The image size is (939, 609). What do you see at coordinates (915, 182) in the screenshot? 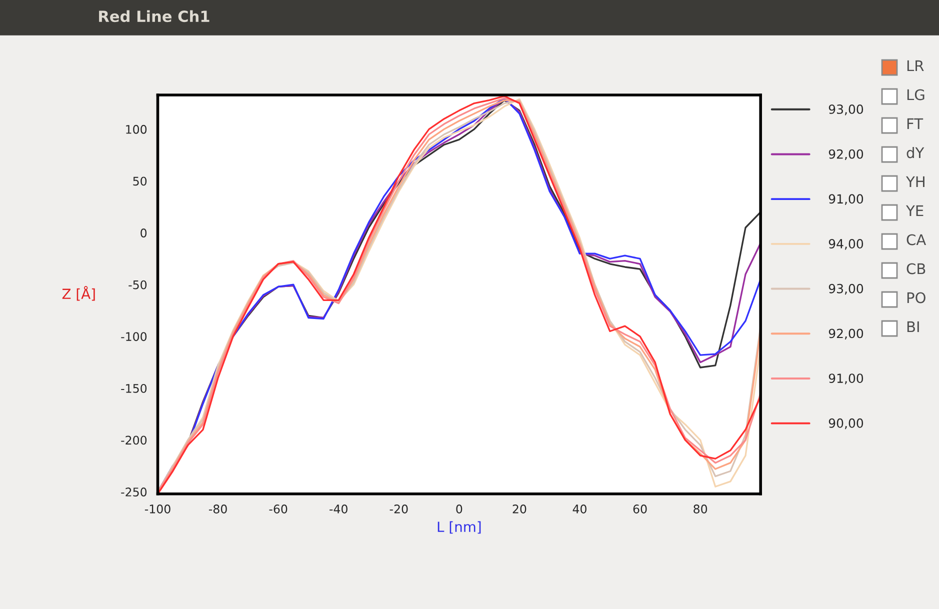
I see `text: YH` at bounding box center [915, 182].